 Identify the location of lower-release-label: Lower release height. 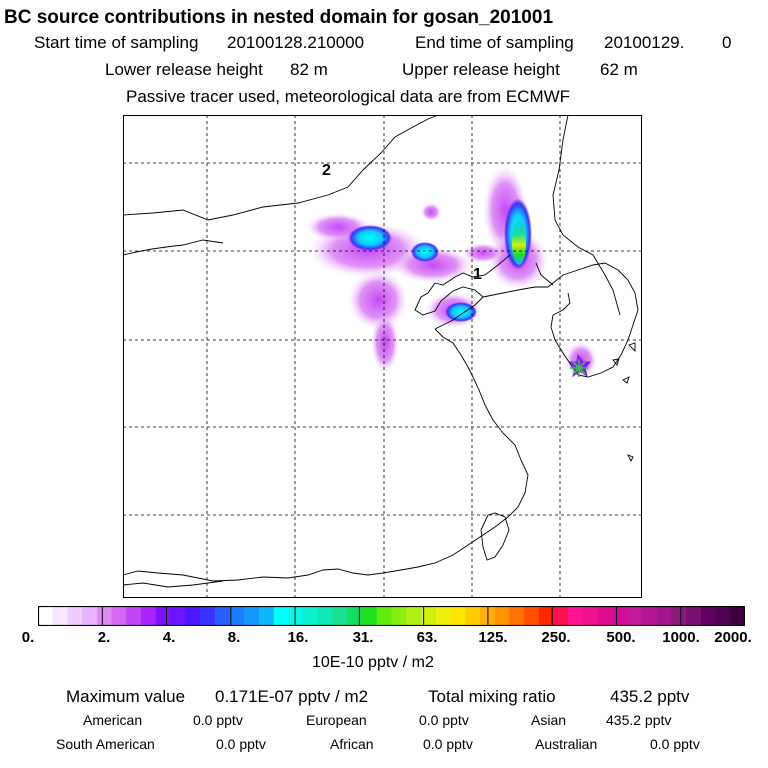
(184, 69).